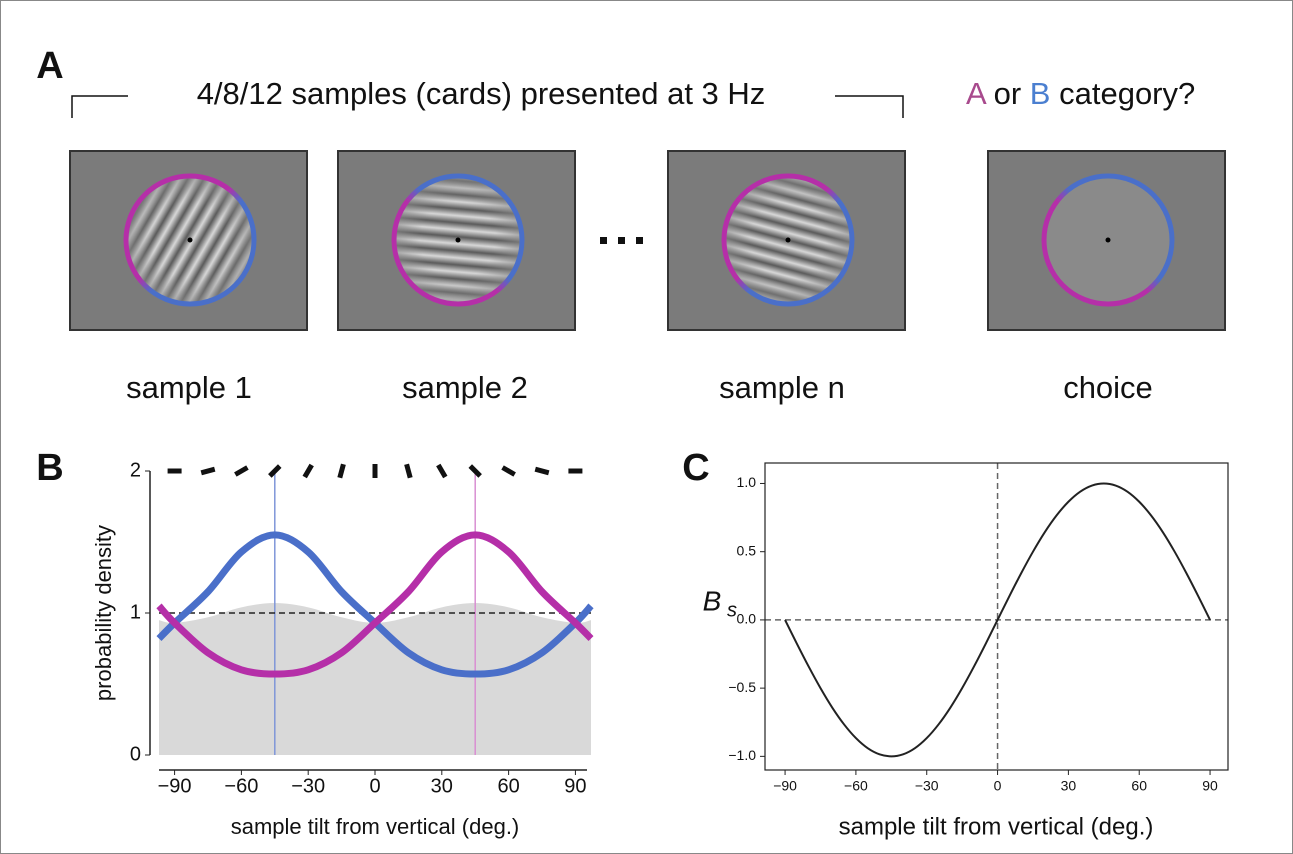 The image size is (1293, 854). Describe the element at coordinates (621, 240) in the screenshot. I see `ellipsis` at that location.